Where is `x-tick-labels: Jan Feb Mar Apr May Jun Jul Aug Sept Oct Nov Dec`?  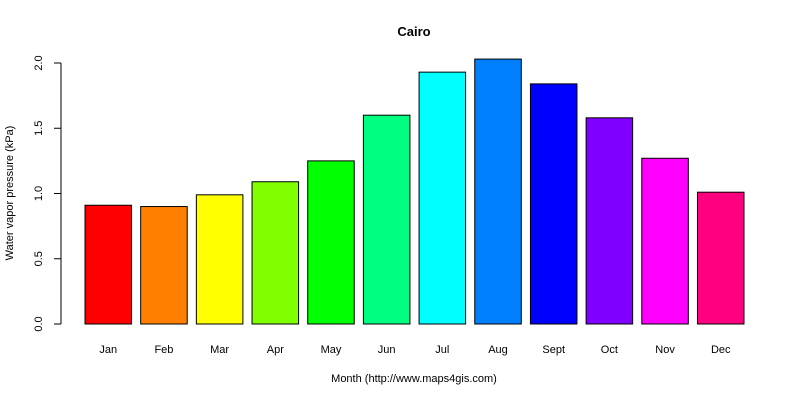 x-tick-labels: Jan Feb Mar Apr May Jun Jul Aug Sept Oct Nov Dec is located at coordinates (415, 350).